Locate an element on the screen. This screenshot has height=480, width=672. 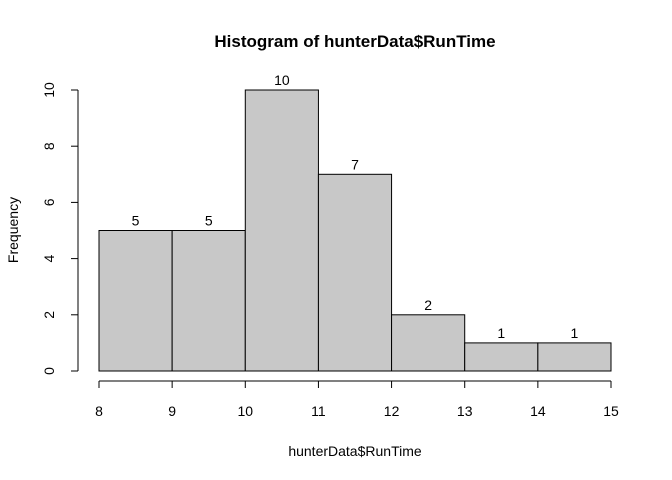
chart-title: Histogram of hunterData$RunTime is located at coordinates (354, 41).